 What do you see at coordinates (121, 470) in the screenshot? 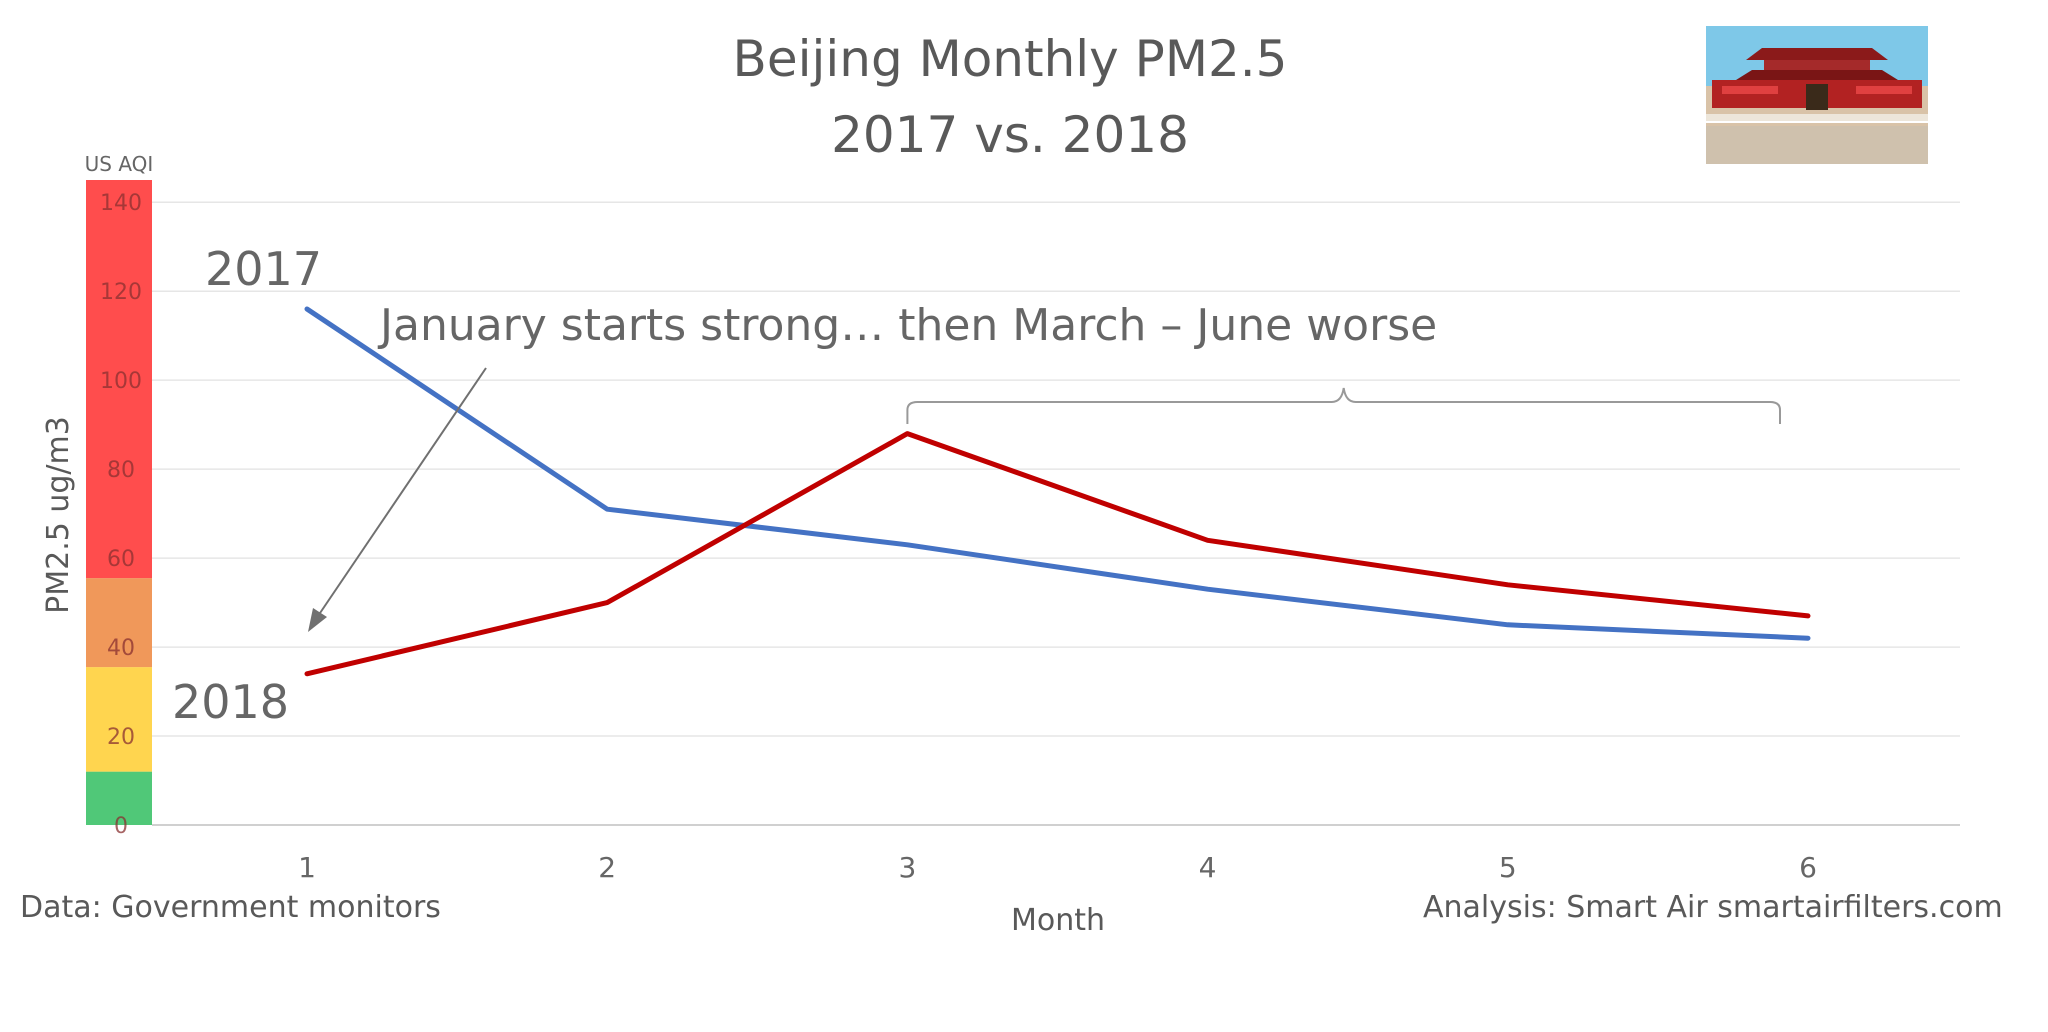
I see `y-tick-label: 80` at bounding box center [121, 470].